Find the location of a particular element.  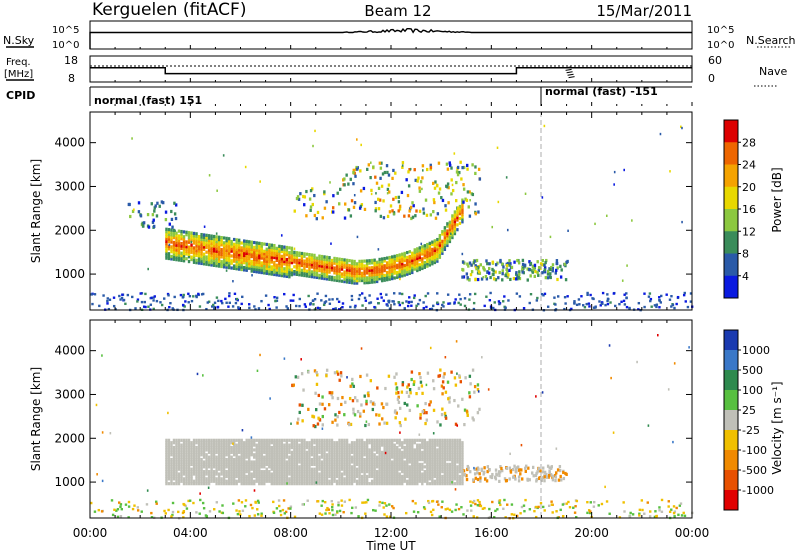

y-tick-label: 4000 is located at coordinates (69, 143).